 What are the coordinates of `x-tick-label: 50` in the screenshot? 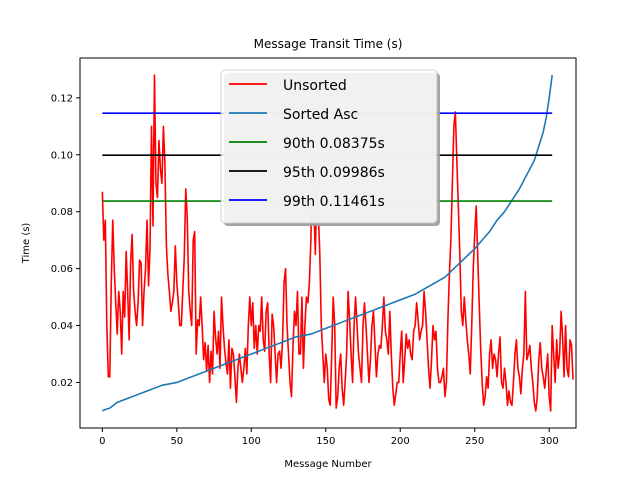 It's located at (176, 441).